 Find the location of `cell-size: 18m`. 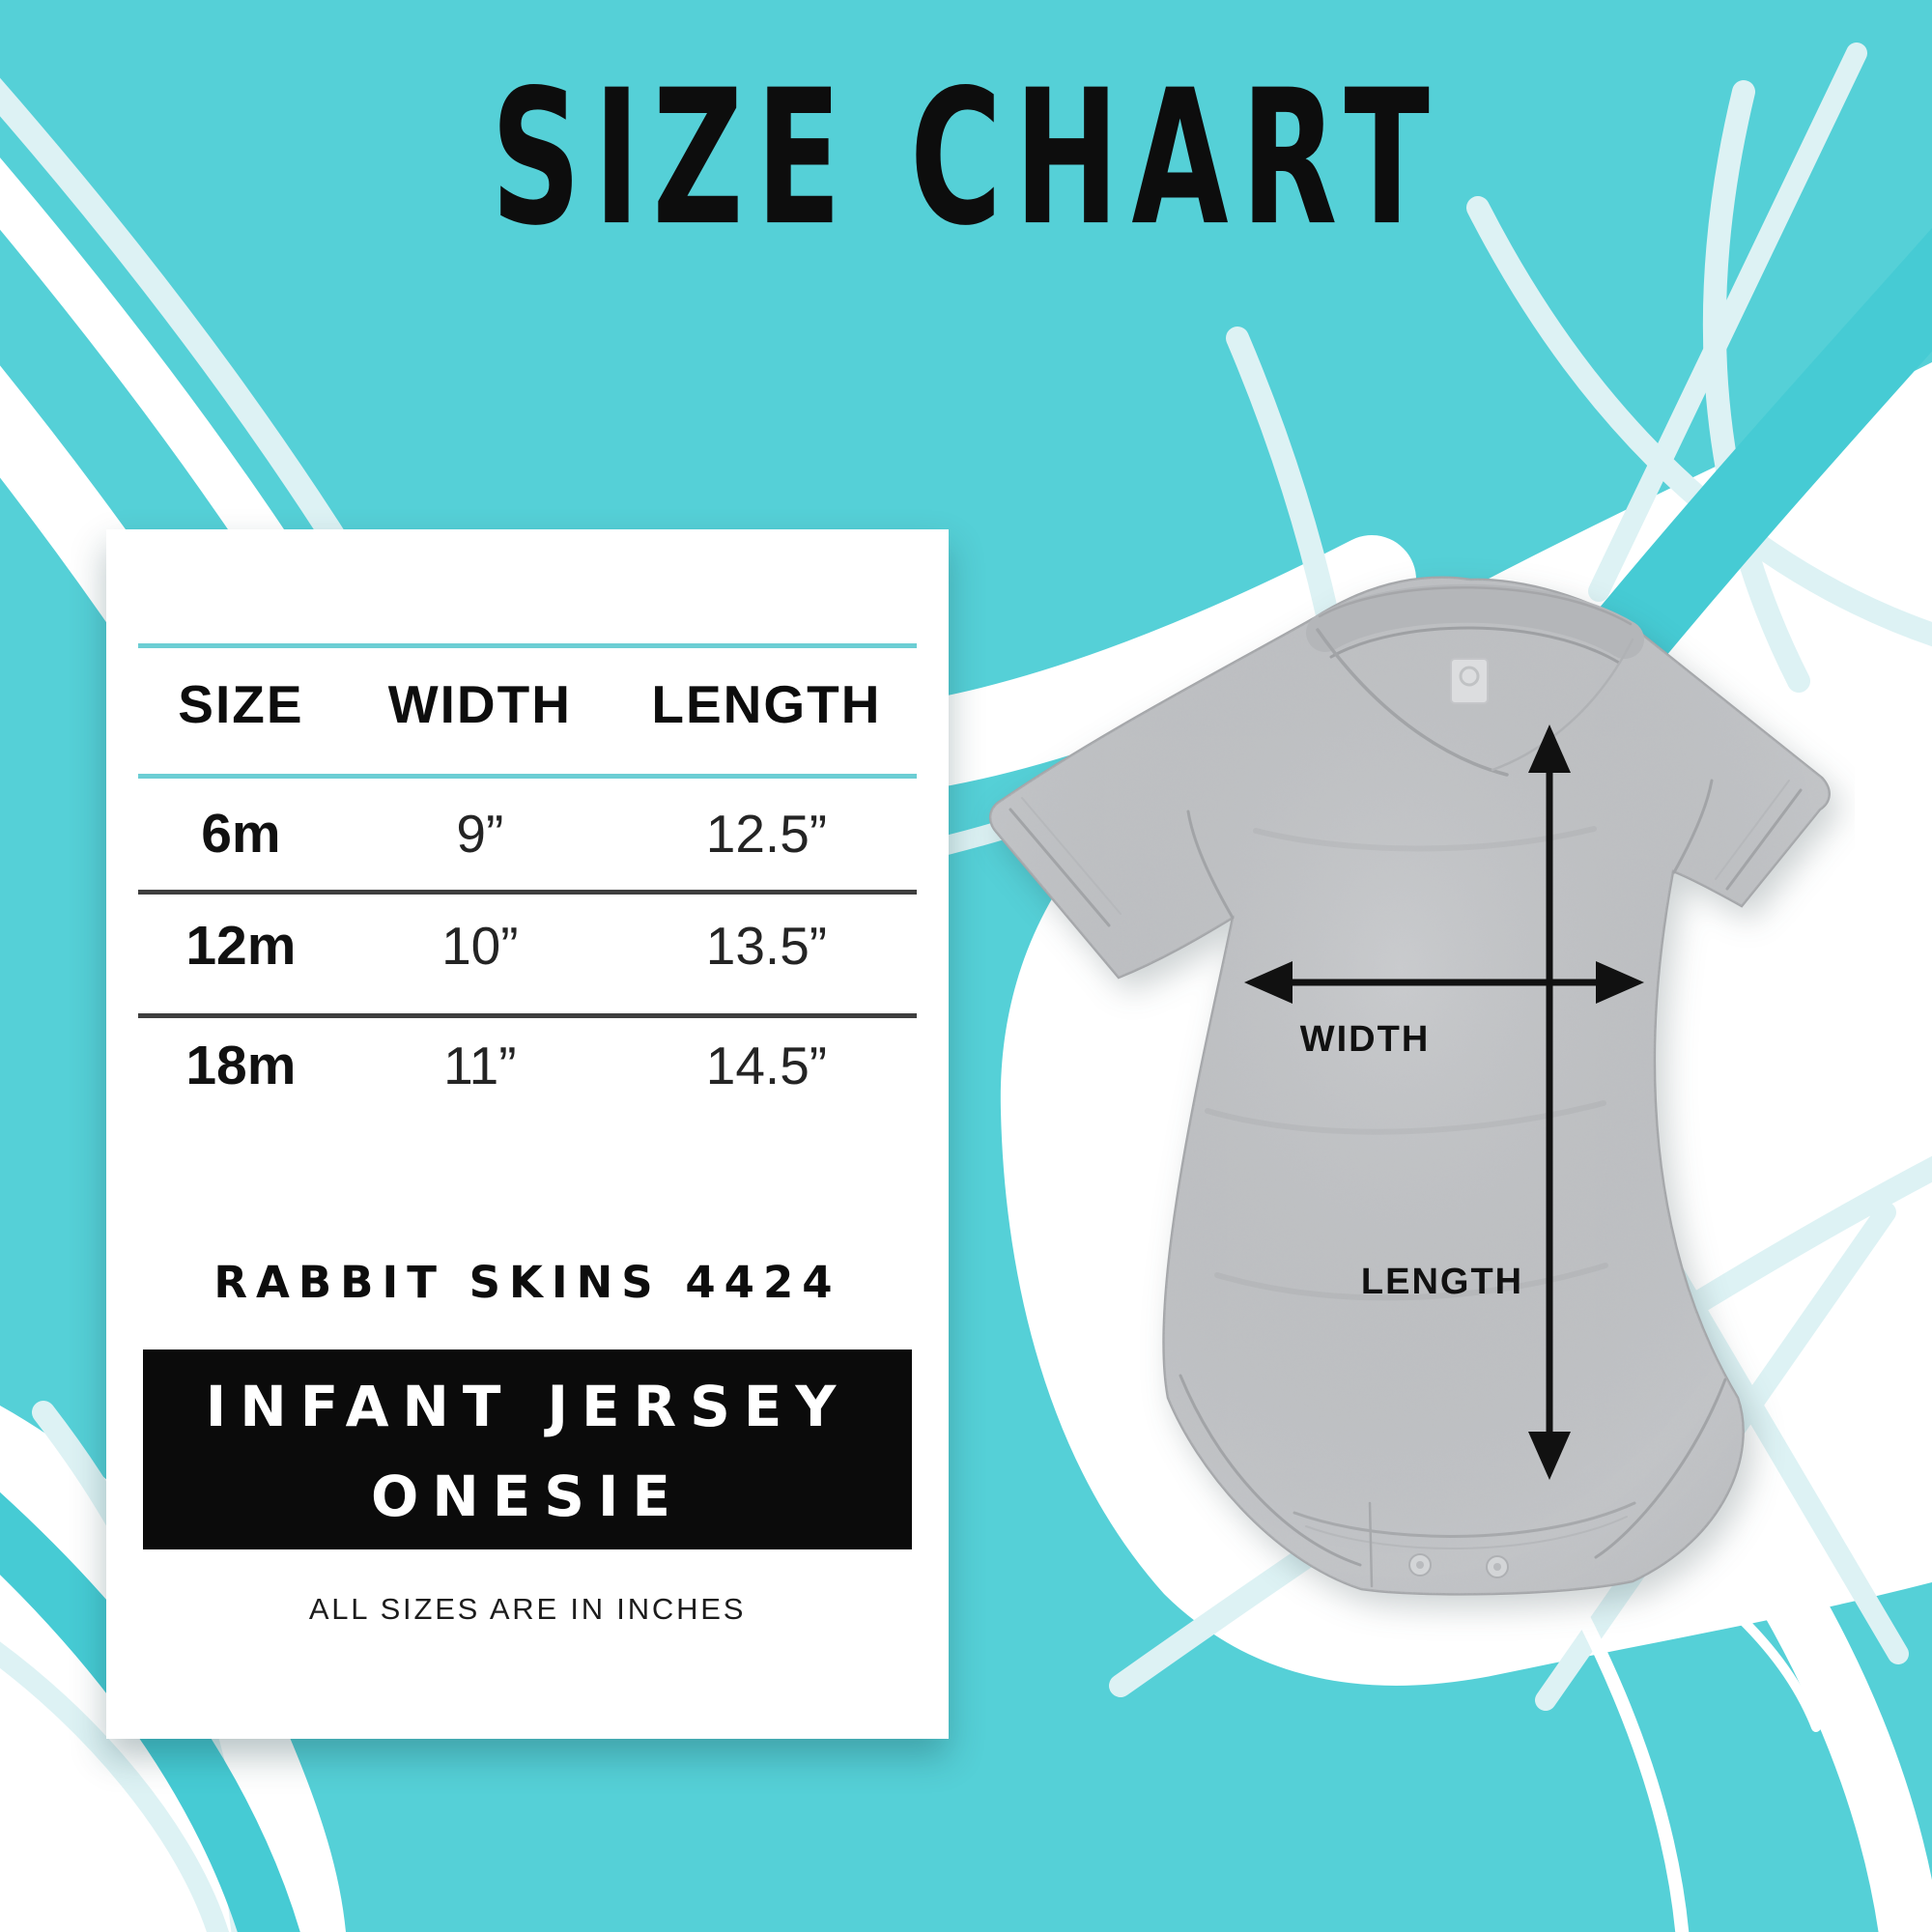

cell-size: 18m is located at coordinates (241, 1065).